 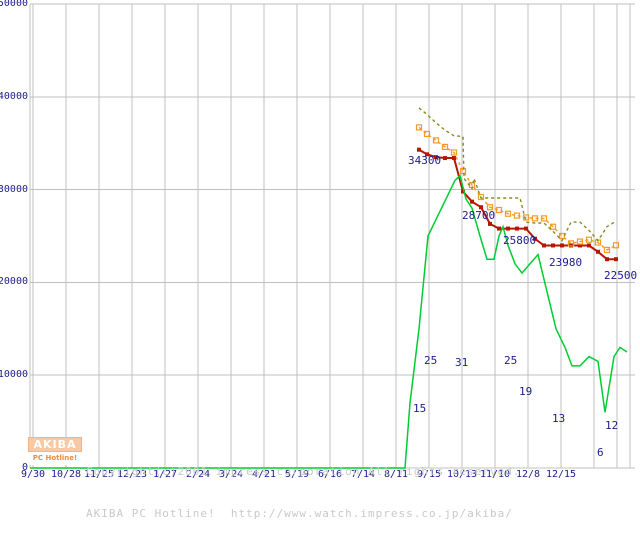 What do you see at coordinates (14, 4) in the screenshot?
I see `y-tick-label: 50000` at bounding box center [14, 4].